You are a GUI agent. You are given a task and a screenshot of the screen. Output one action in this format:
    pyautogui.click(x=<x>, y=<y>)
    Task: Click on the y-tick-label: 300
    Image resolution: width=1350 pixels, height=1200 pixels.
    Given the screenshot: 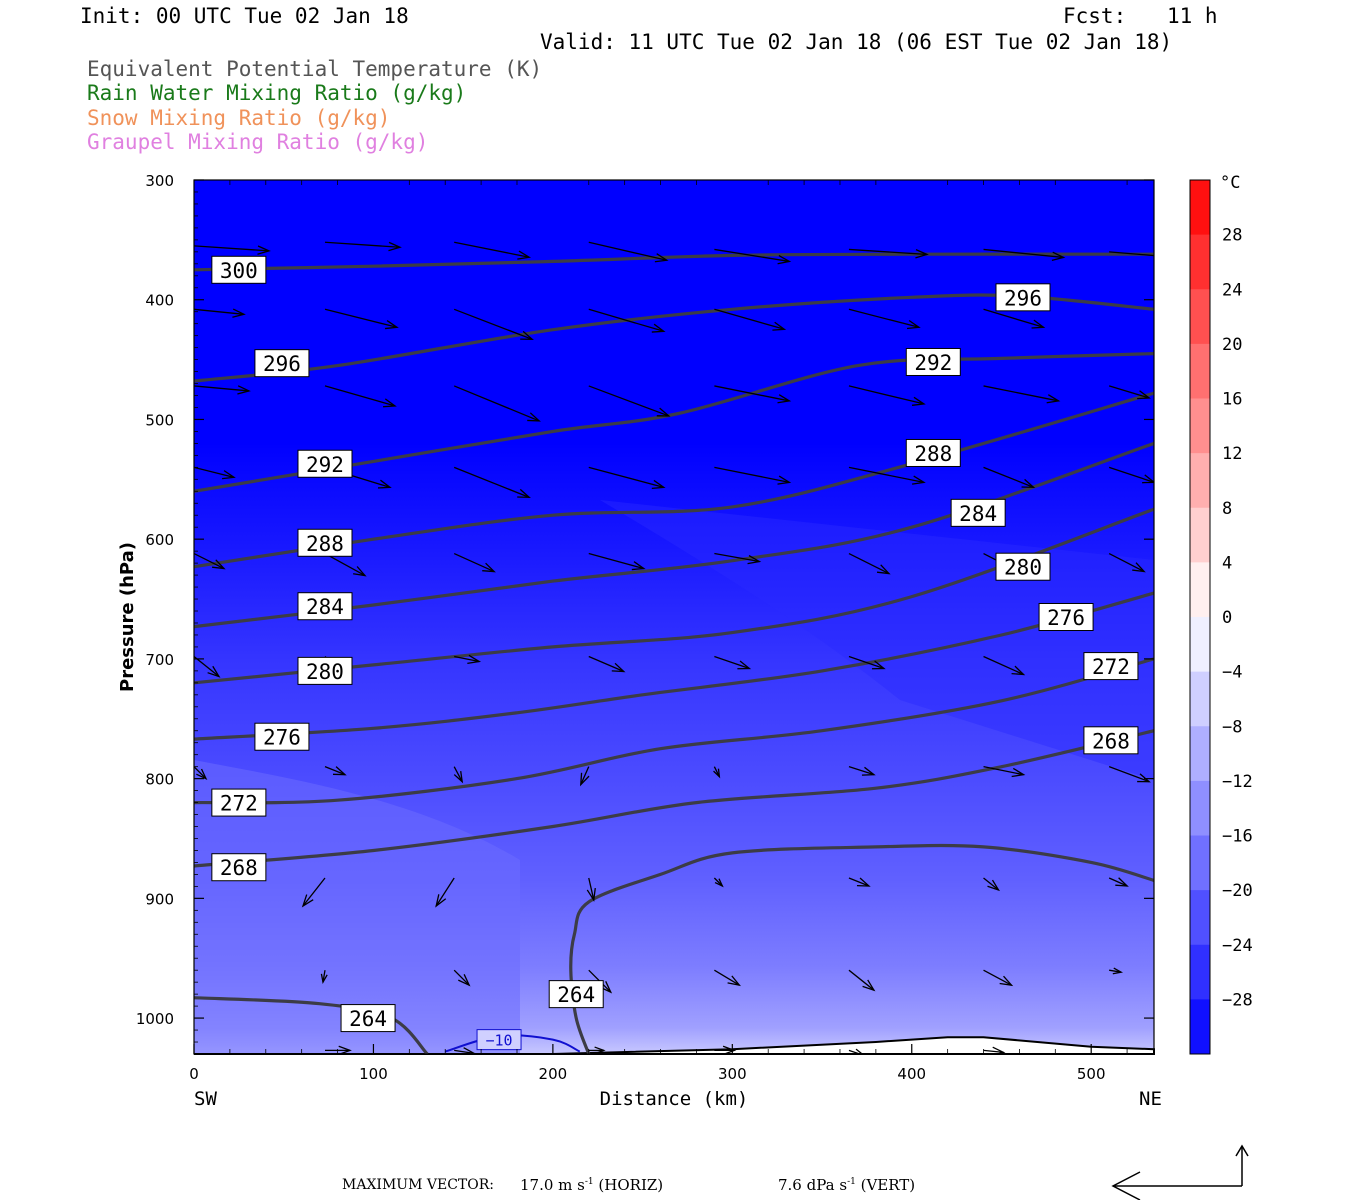 What is the action you would take?
    pyautogui.click(x=159, y=181)
    